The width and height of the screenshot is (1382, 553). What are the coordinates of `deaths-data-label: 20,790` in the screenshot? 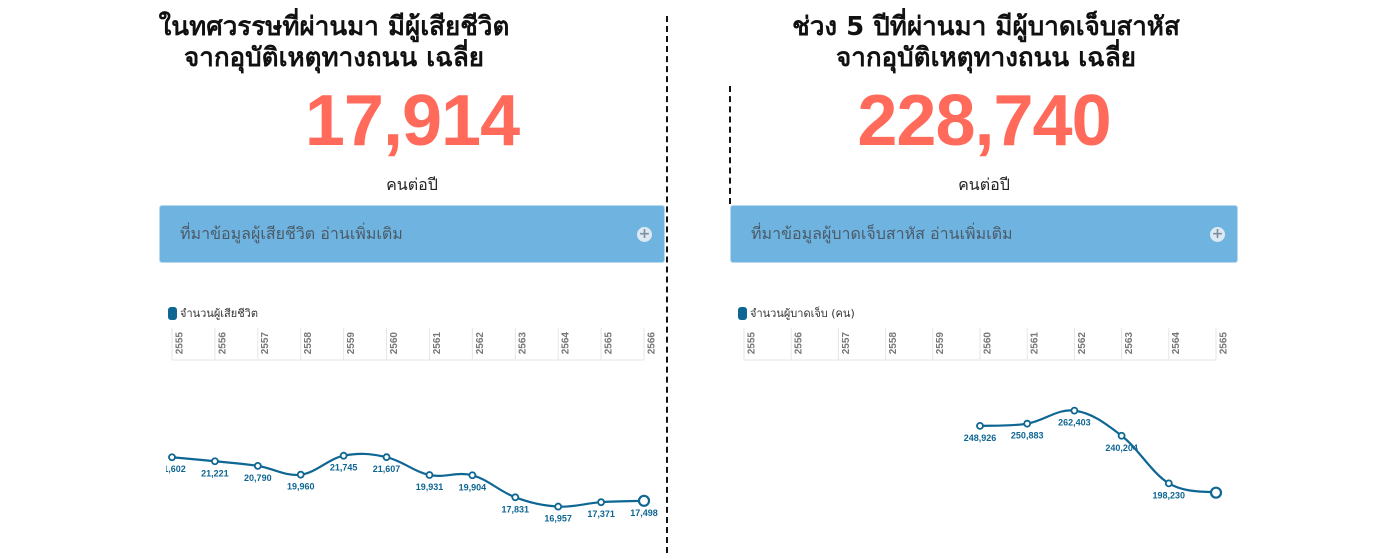 It's located at (258, 478).